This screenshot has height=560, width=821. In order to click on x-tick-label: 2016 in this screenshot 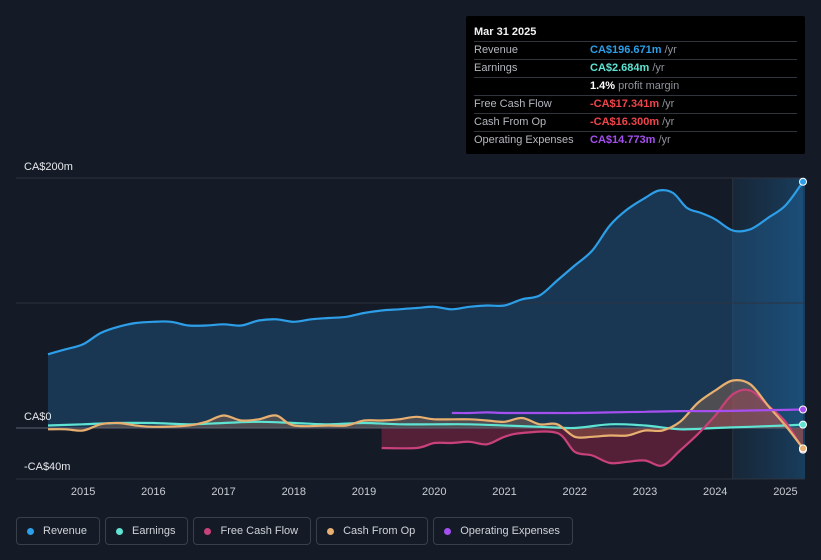, I will do `click(153, 492)`.